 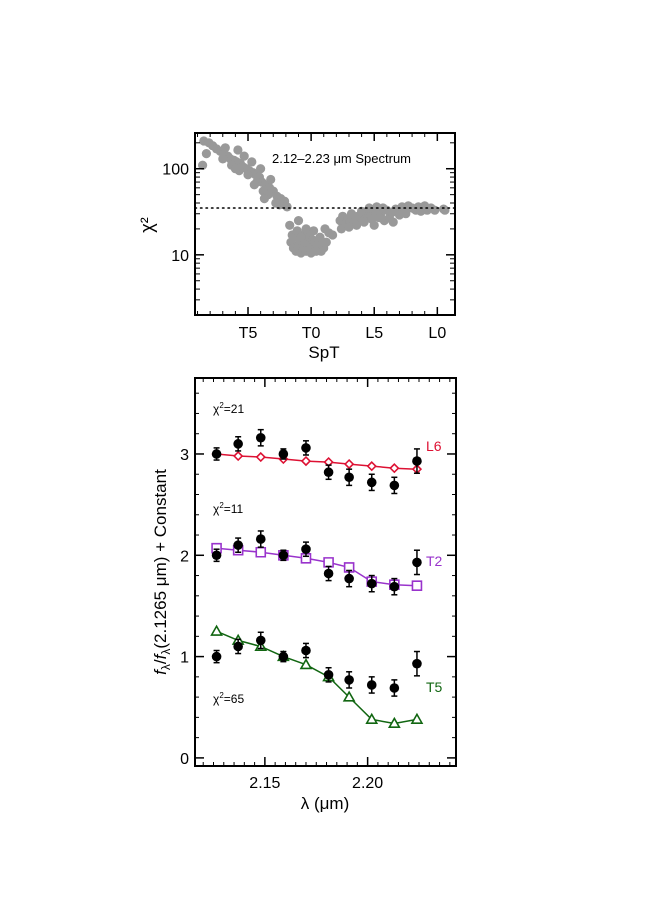 What do you see at coordinates (184, 759) in the screenshot?
I see `bottom-y-tick-label-0: 0` at bounding box center [184, 759].